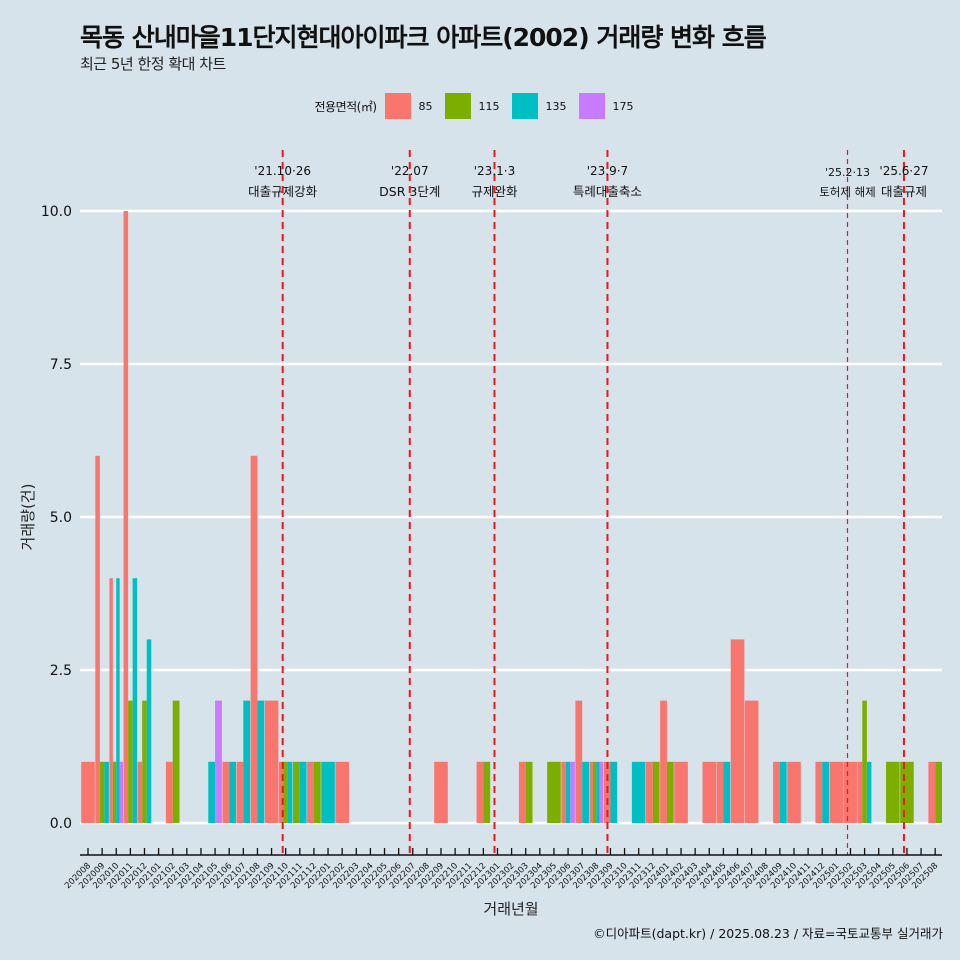 The height and width of the screenshot is (960, 960). Describe the element at coordinates (494, 171) in the screenshot. I see `event-date-label: '23.1·3` at that location.